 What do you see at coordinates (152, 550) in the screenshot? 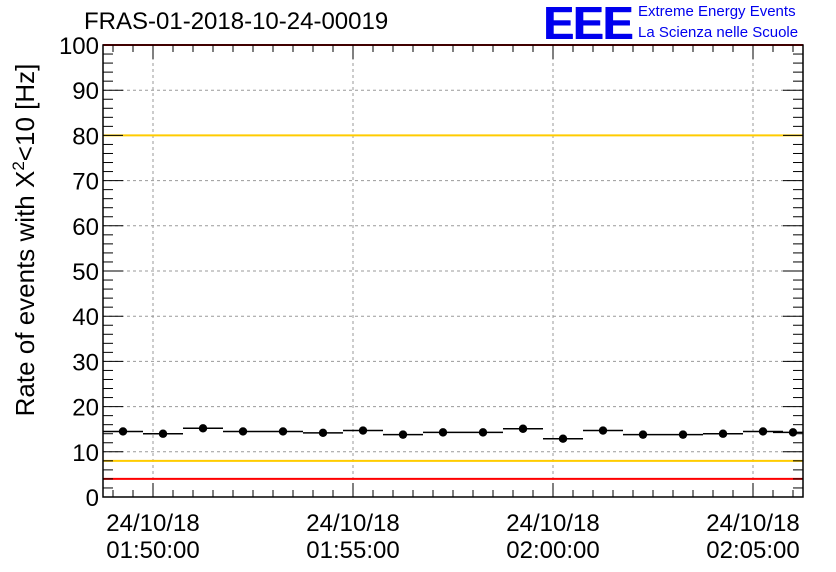
I see `x-tick-label-time: 01:50:00` at bounding box center [152, 550].